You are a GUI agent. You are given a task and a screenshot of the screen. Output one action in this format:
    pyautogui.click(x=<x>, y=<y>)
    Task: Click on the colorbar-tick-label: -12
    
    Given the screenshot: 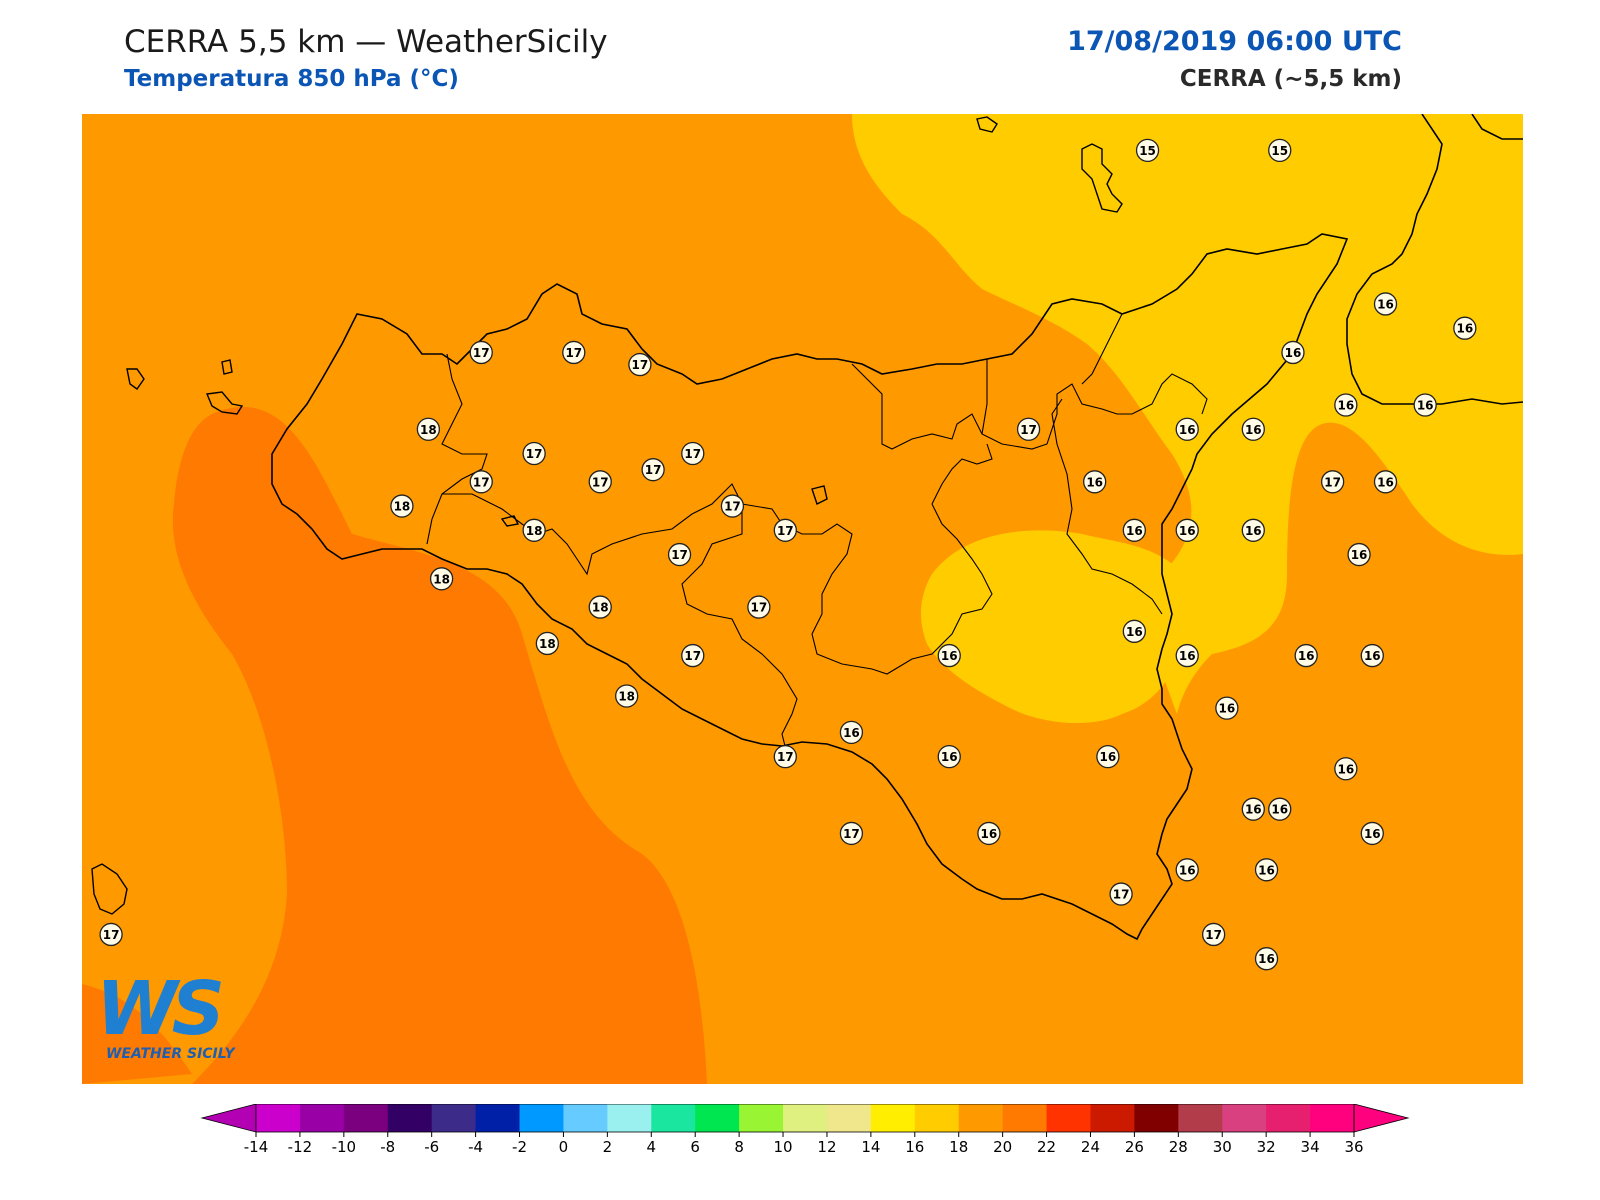 What is the action you would take?
    pyautogui.click(x=300, y=1147)
    